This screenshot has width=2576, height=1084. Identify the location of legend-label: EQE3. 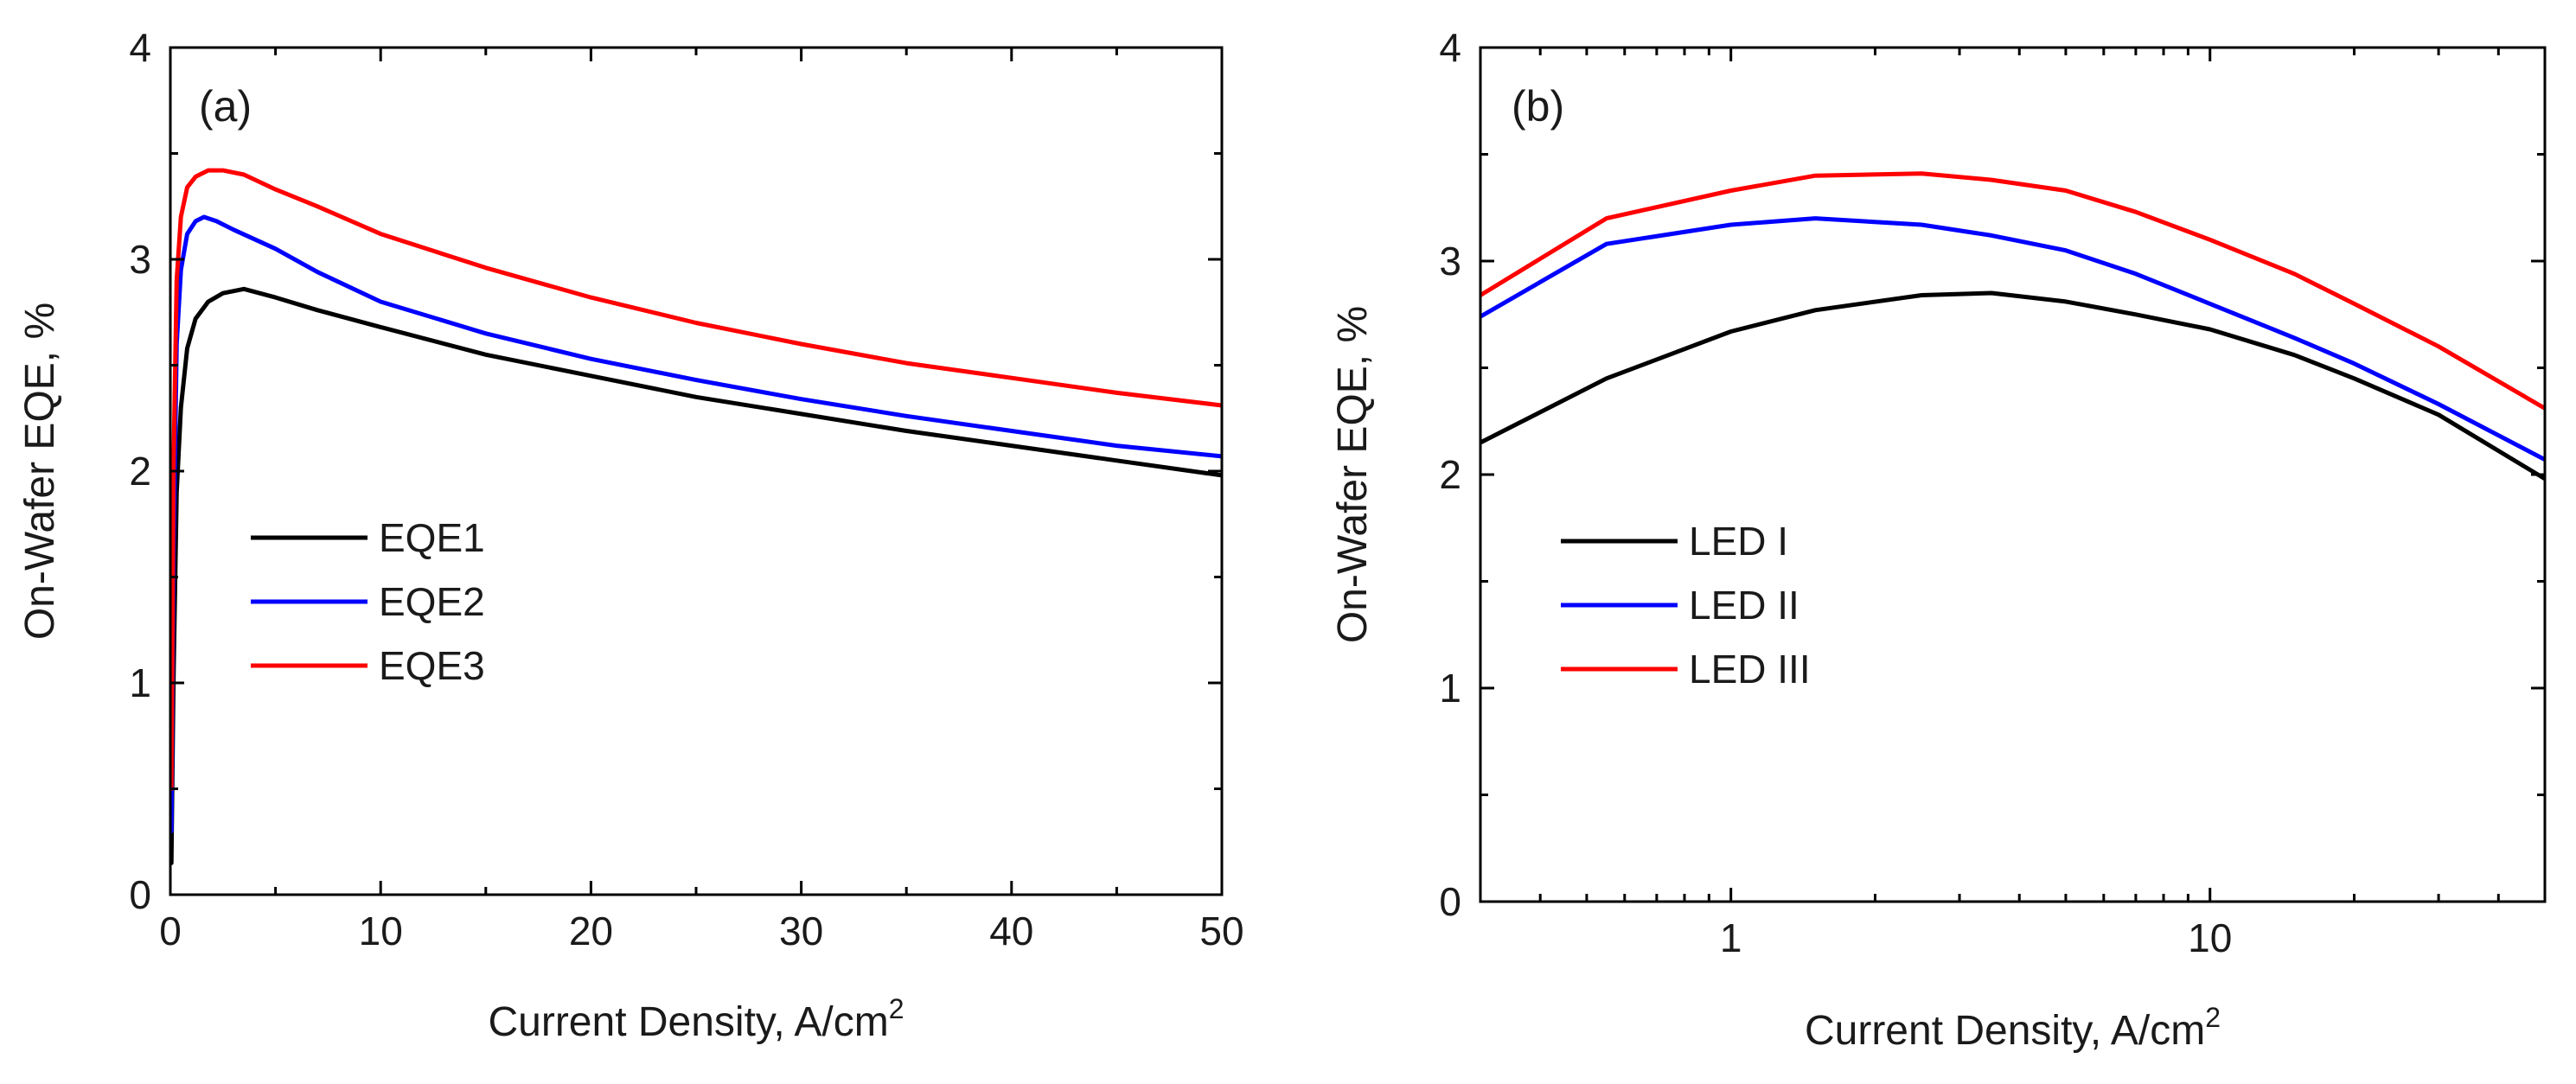
(432, 665).